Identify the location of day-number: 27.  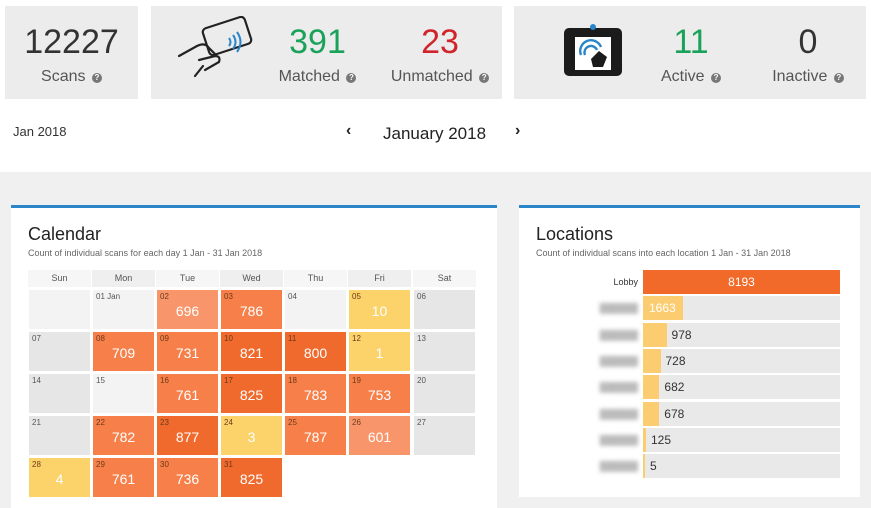
(421, 422).